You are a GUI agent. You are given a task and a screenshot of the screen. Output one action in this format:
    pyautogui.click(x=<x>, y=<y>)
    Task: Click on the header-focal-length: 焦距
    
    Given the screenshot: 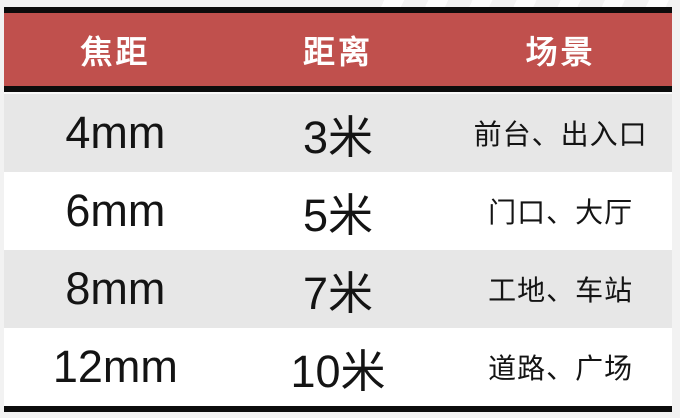 What is the action you would take?
    pyautogui.click(x=115, y=51)
    